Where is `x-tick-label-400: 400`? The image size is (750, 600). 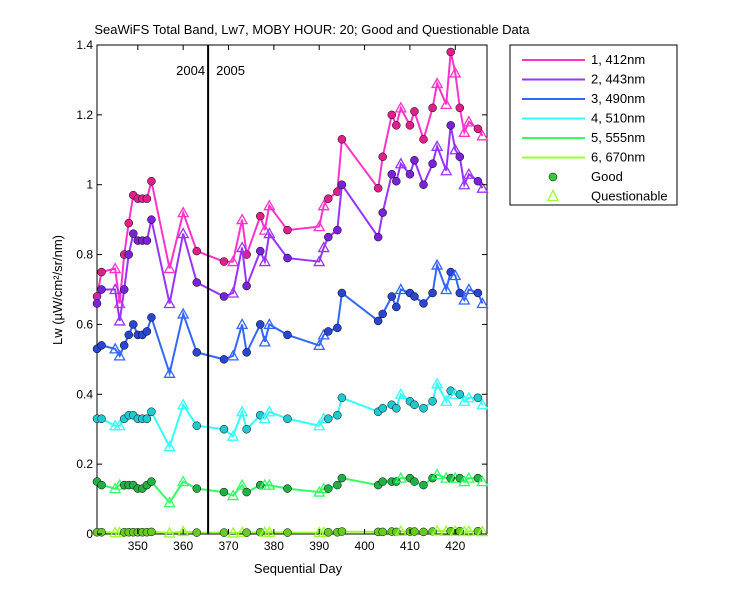
x-tick-label-400: 400 is located at coordinates (365, 546).